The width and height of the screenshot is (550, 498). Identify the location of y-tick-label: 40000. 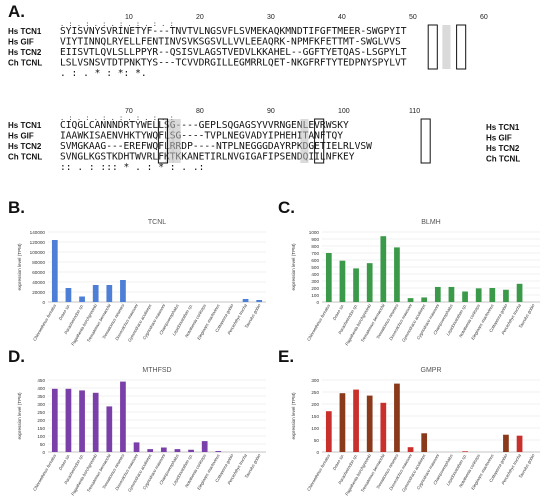
(38, 282).